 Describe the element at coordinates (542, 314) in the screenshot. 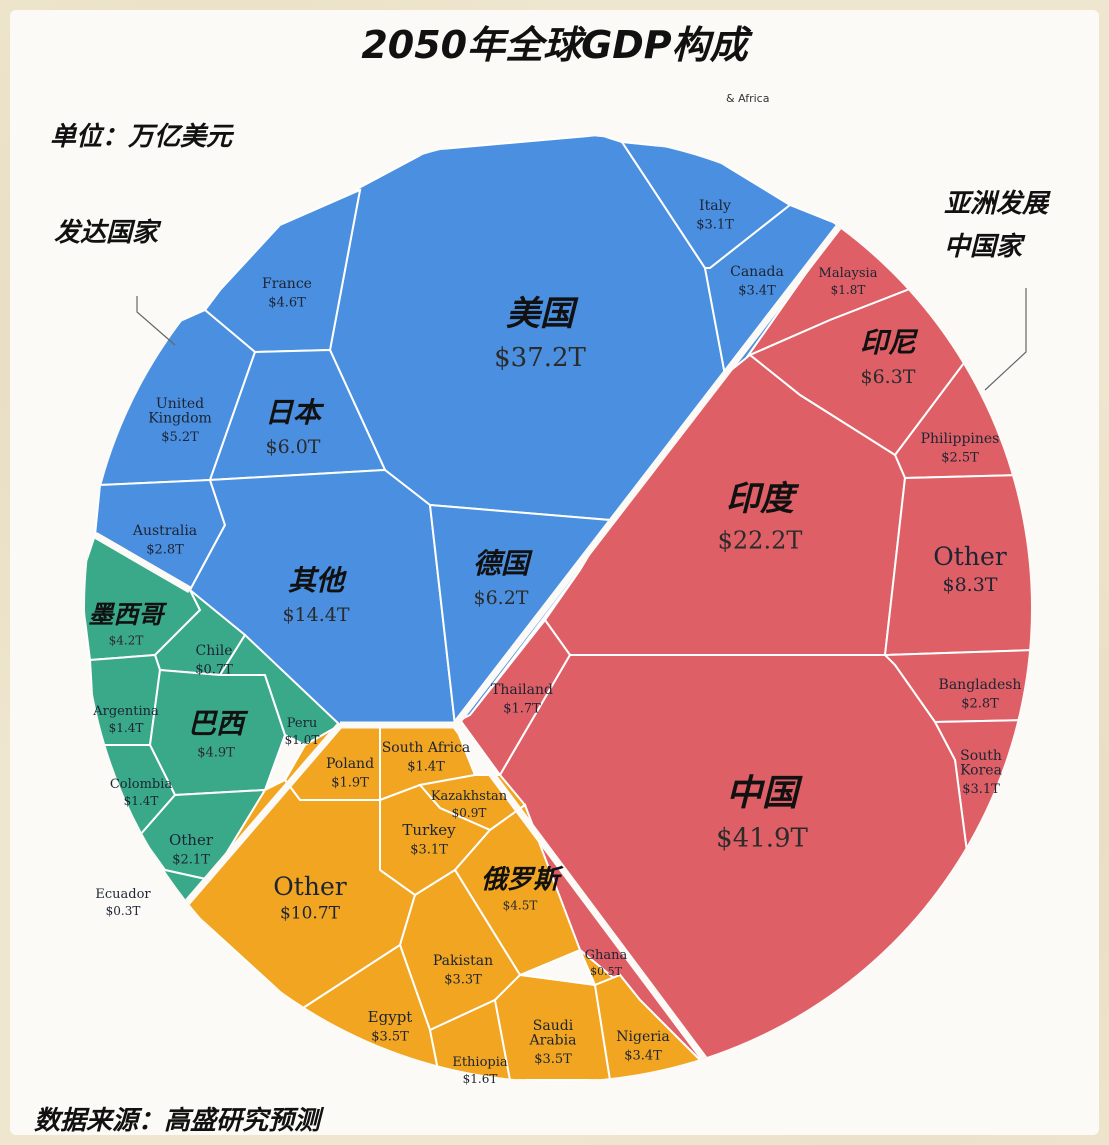

I see `label-name-developed-美国: 美国` at that location.